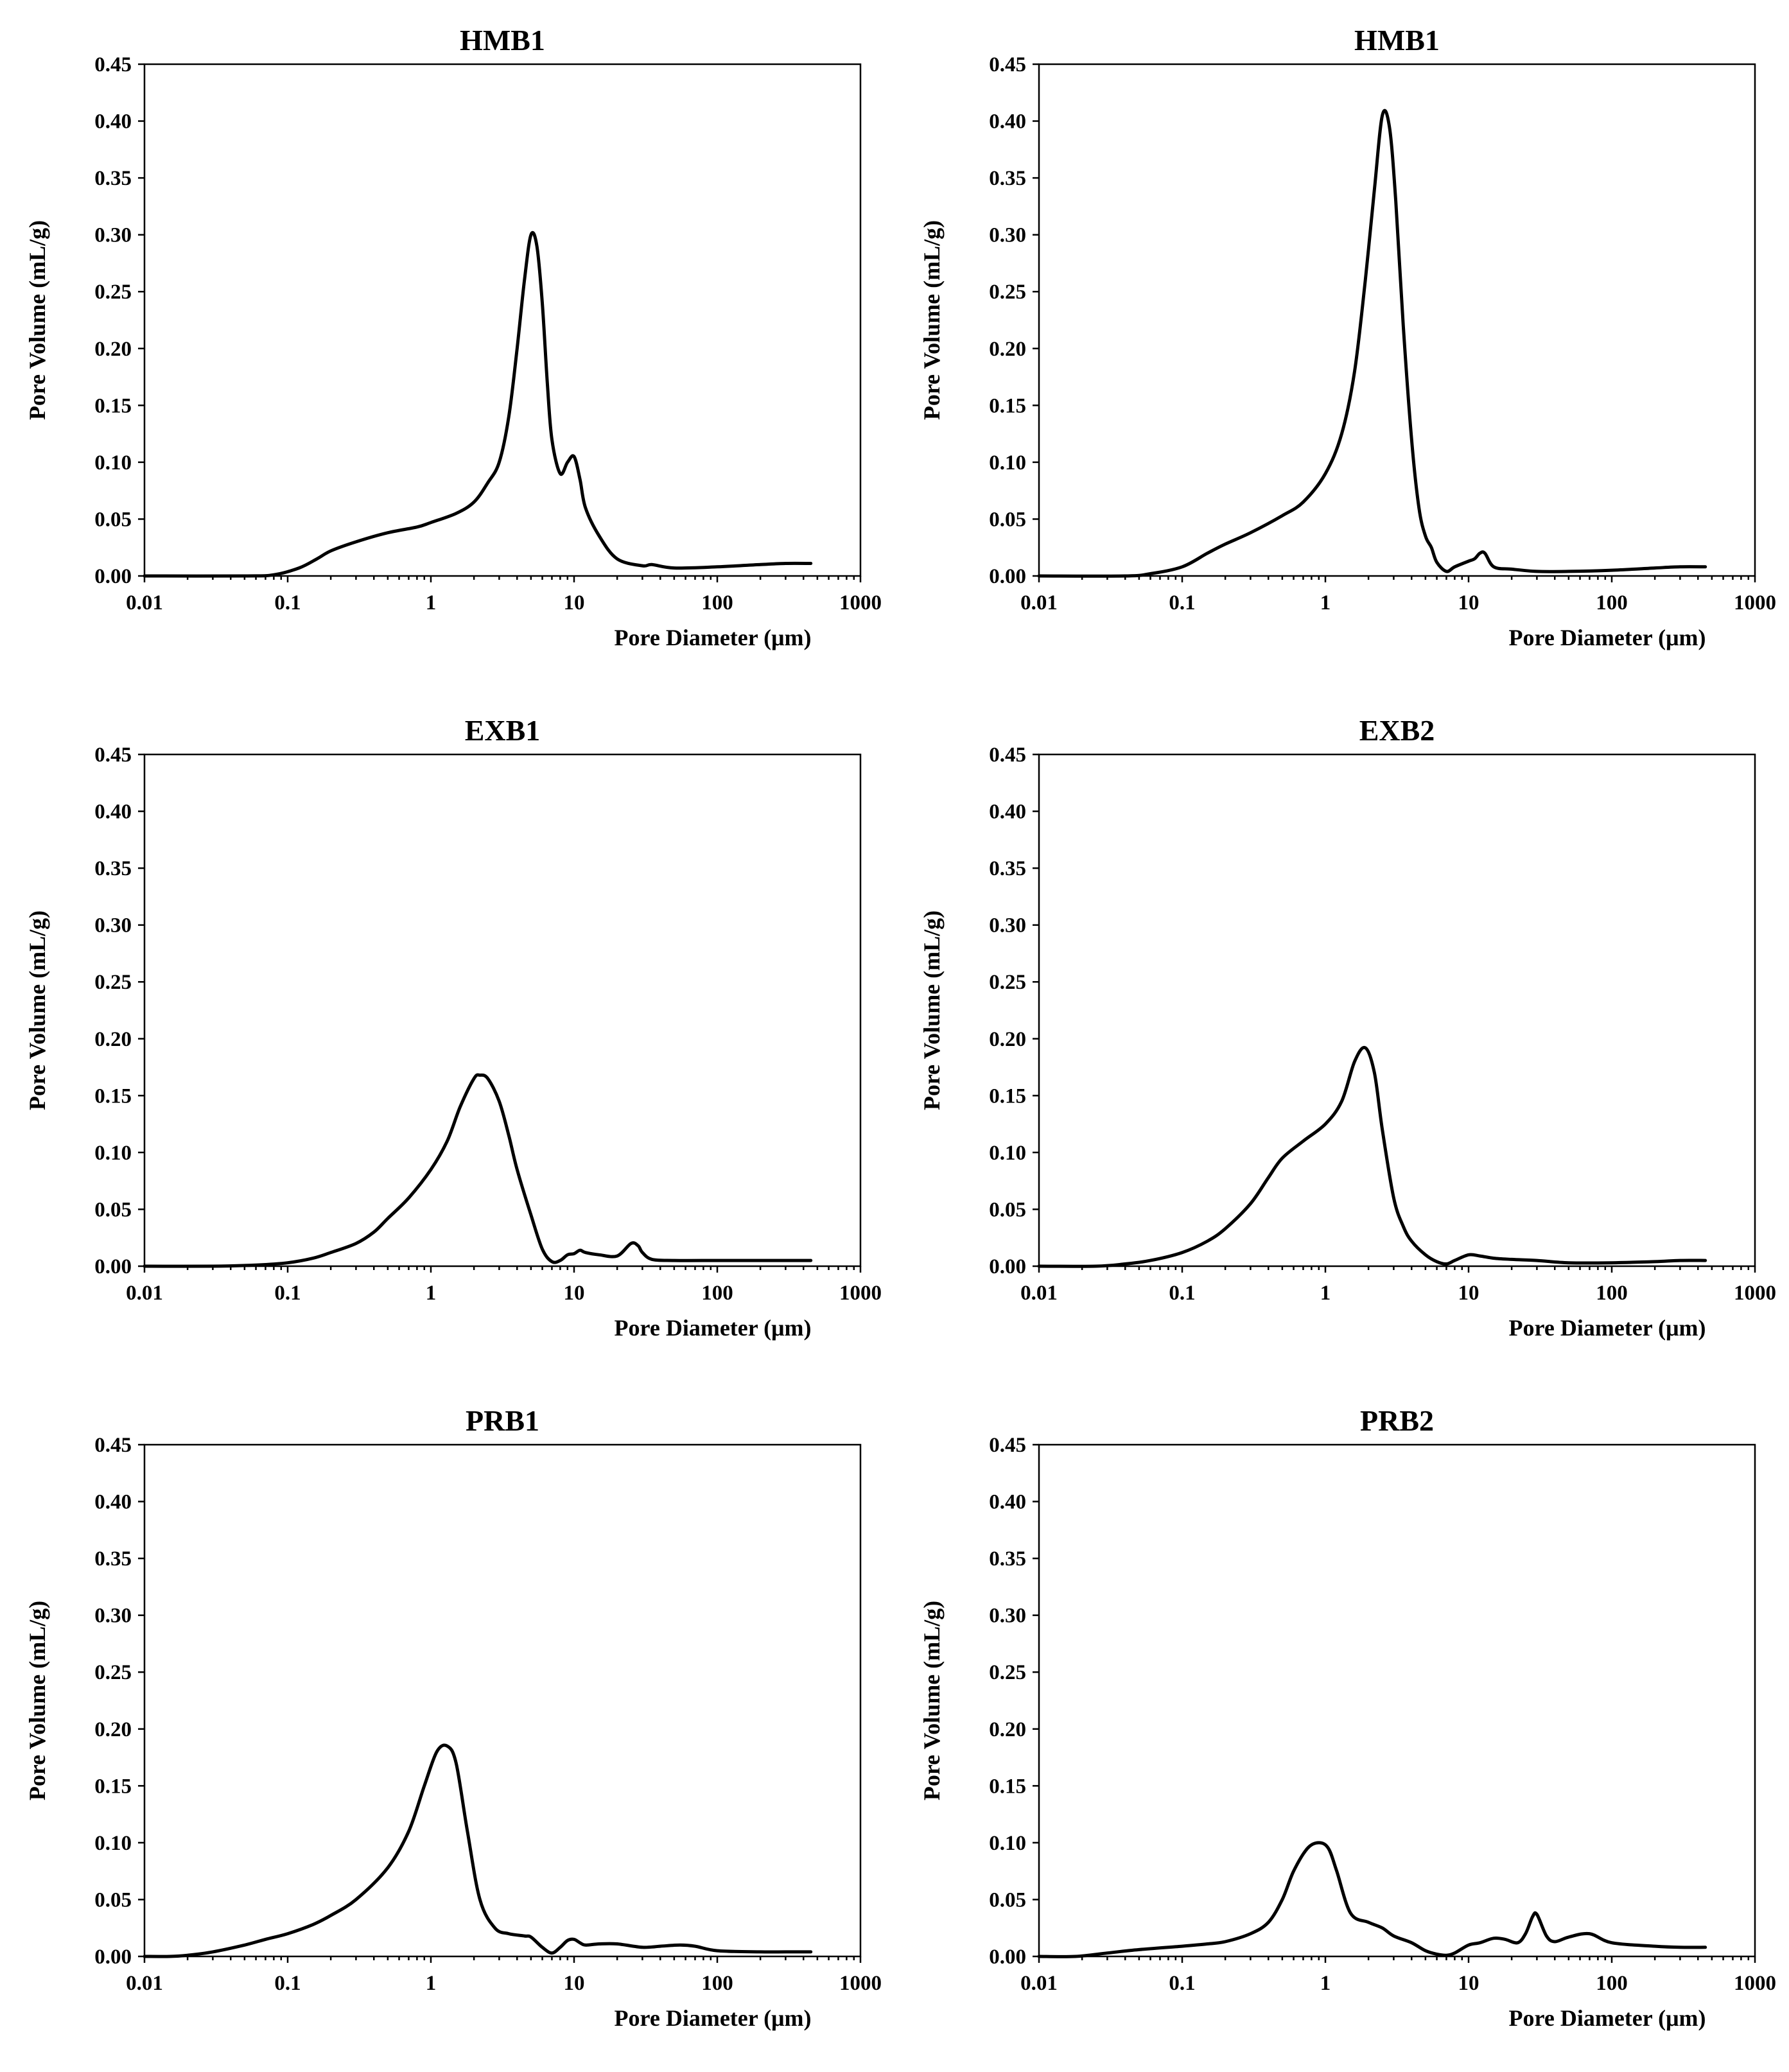  I want to click on chart-title: EXB1, so click(503, 730).